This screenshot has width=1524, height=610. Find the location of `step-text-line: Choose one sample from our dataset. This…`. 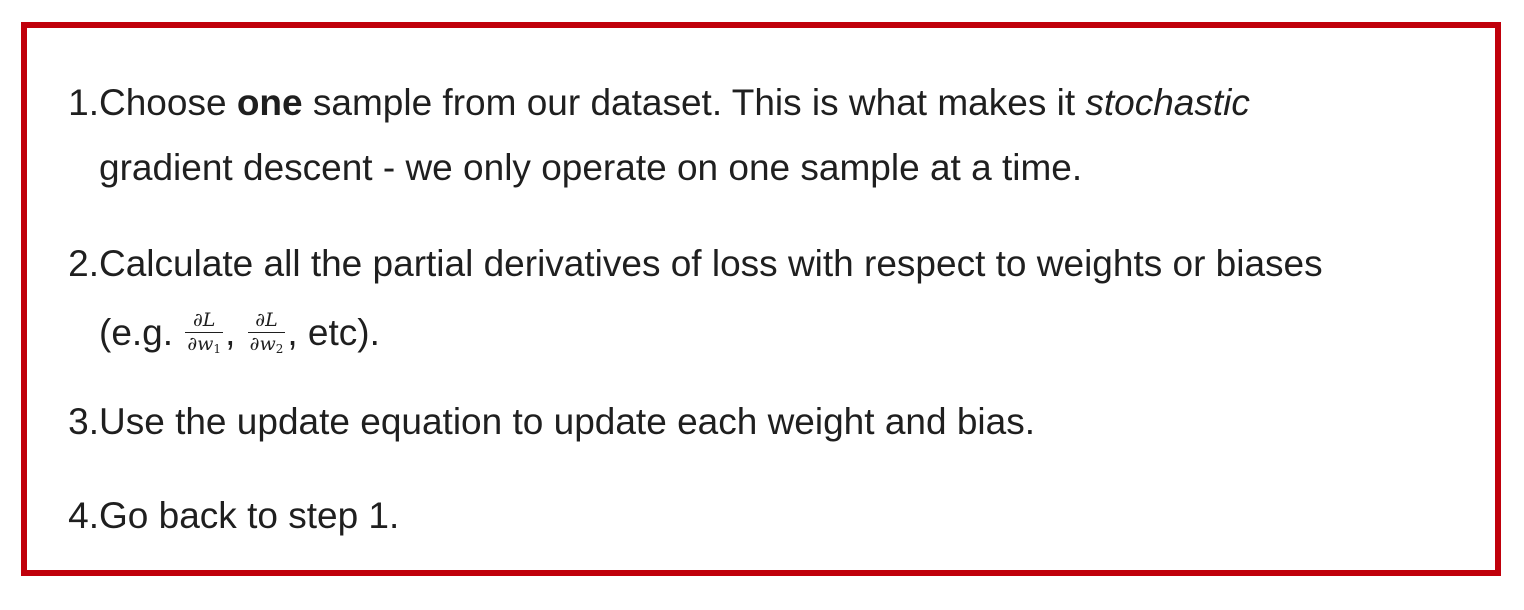

step-text-line: Choose one sample from our dataset. This… is located at coordinates (674, 103).